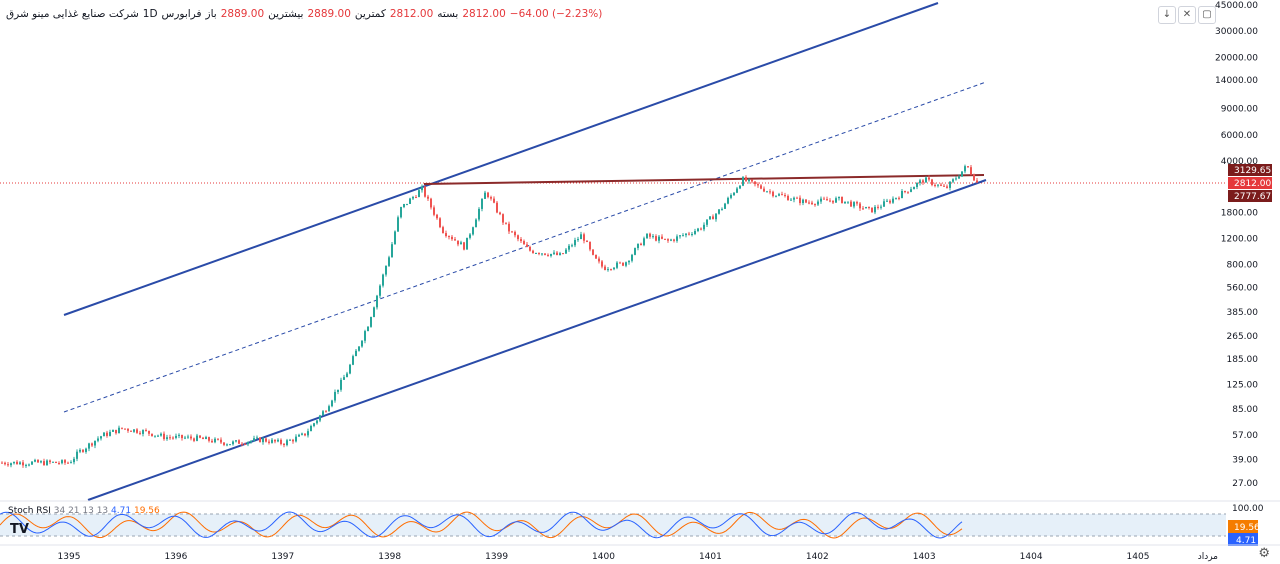 This screenshot has width=1280, height=564. Describe the element at coordinates (1207, 15) in the screenshot. I see `fullscreen-icon: ▢` at that location.